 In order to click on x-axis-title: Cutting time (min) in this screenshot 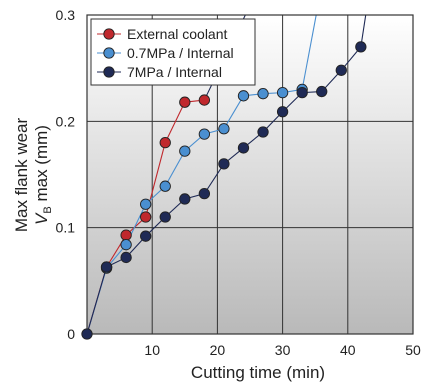, I will do `click(258, 372)`.